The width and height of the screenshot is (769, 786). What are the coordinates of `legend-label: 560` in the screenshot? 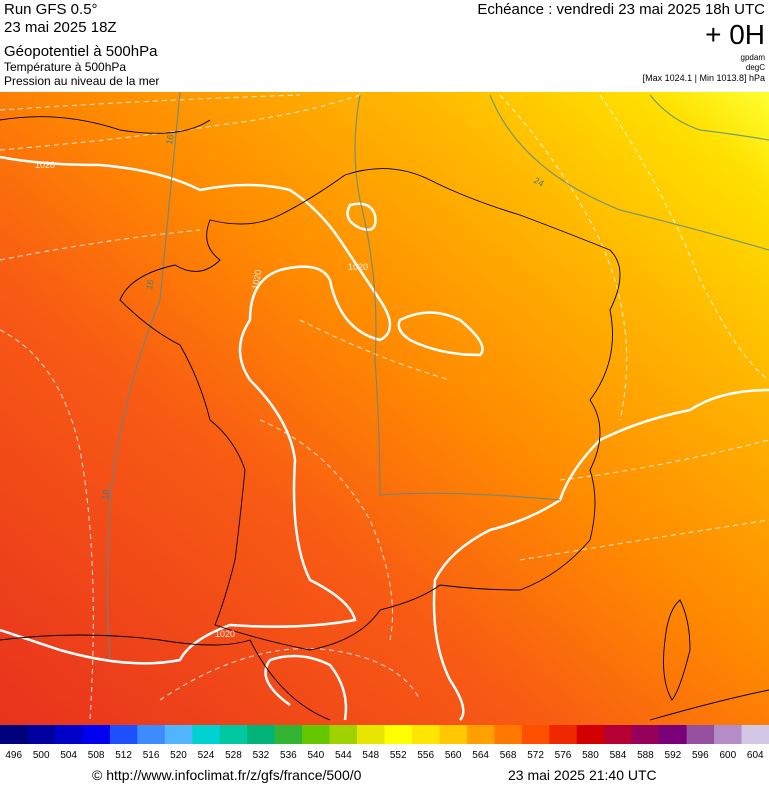 It's located at (453, 755).